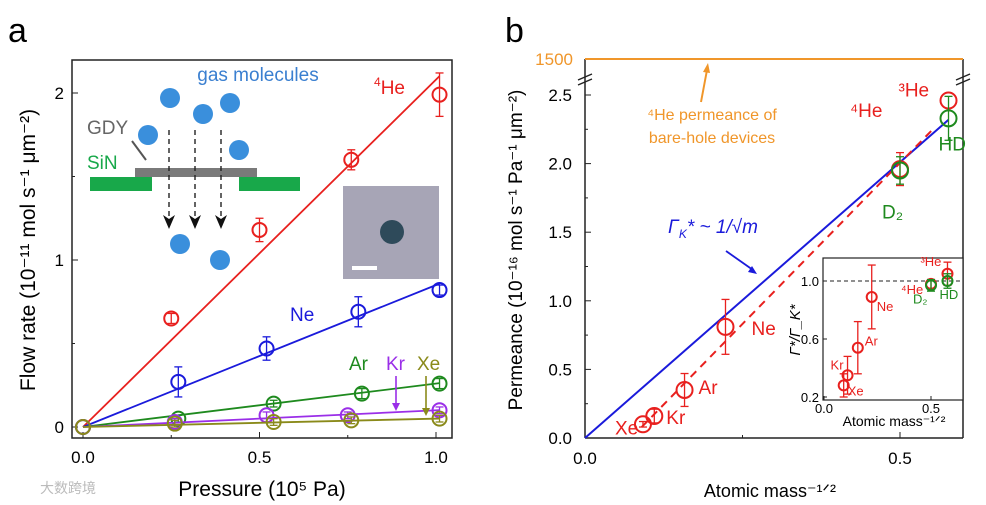 Image resolution: width=986 pixels, height=505 pixels. I want to click on gdy-membrane, so click(196, 172).